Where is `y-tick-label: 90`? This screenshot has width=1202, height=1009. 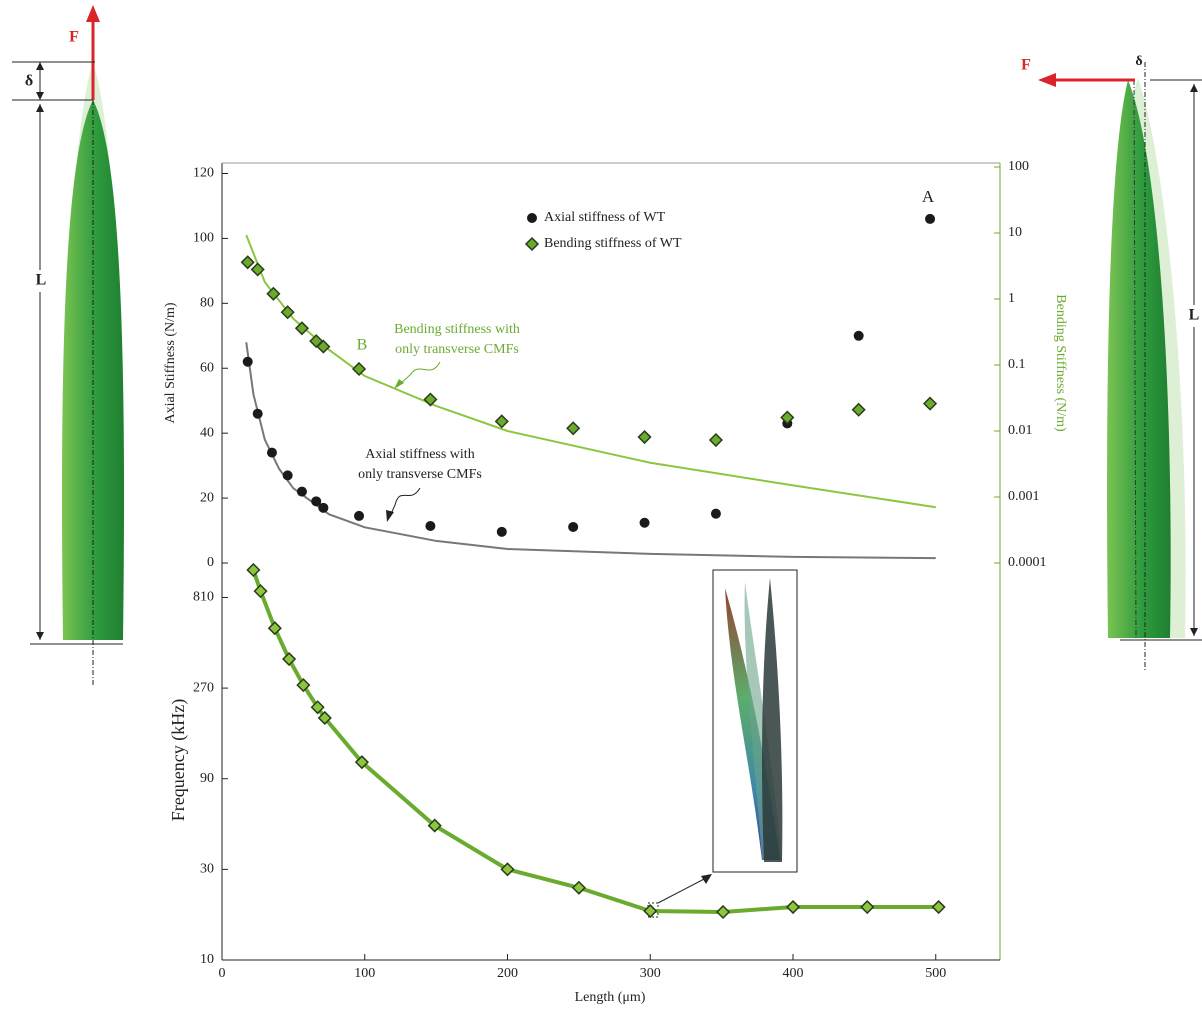 y-tick-label: 90 is located at coordinates (207, 778).